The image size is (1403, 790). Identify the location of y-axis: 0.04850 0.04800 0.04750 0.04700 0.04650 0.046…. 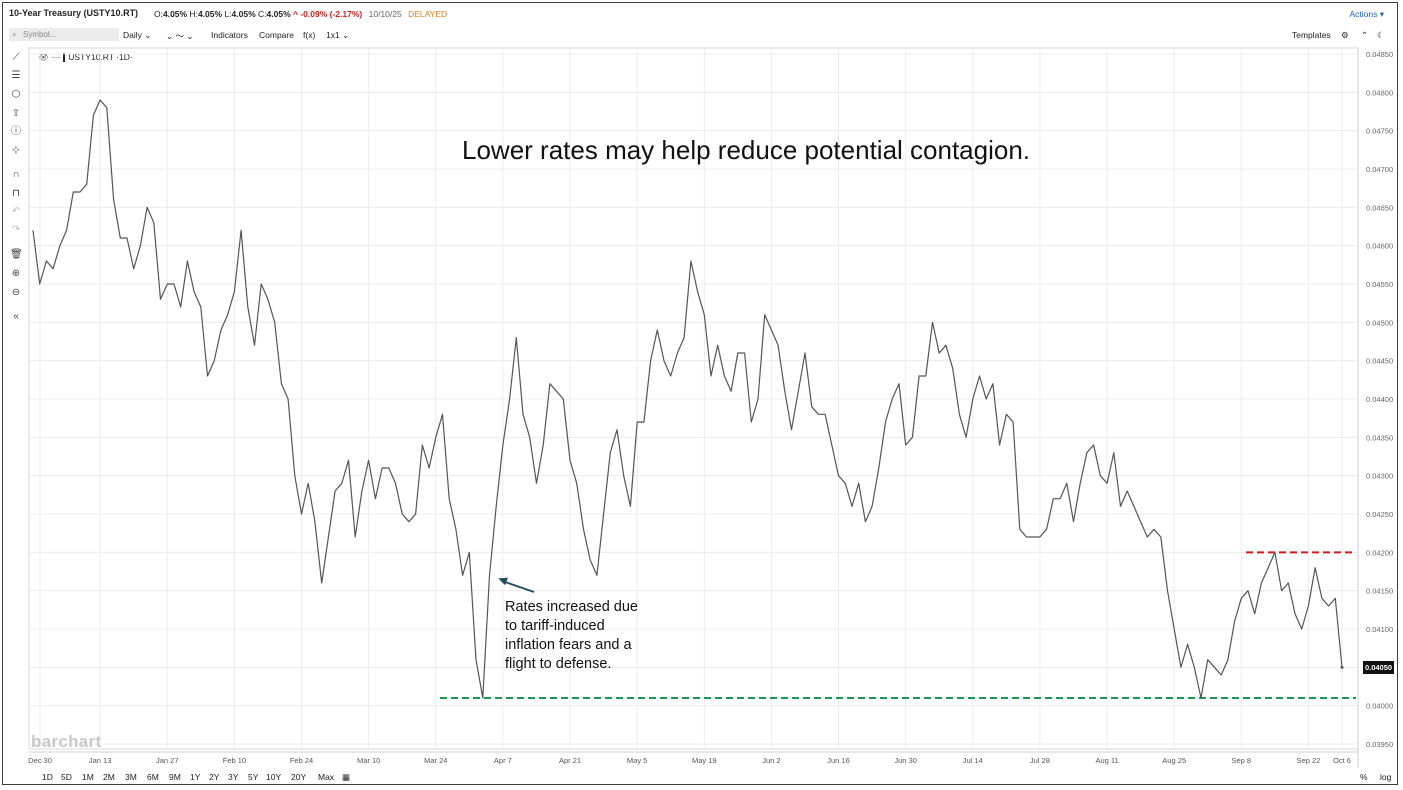
(1375, 408).